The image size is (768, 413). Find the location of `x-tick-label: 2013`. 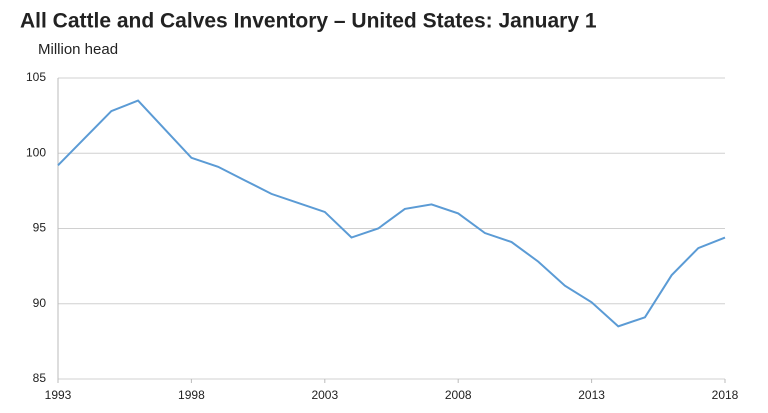

x-tick-label: 2013 is located at coordinates (591, 395).